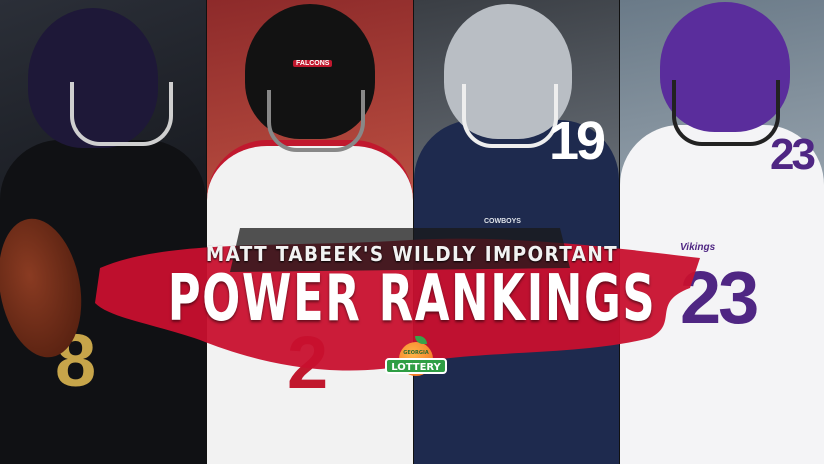 The width and height of the screenshot is (824, 464). What do you see at coordinates (698, 247) in the screenshot?
I see `jersey-team-name: Vikings` at bounding box center [698, 247].